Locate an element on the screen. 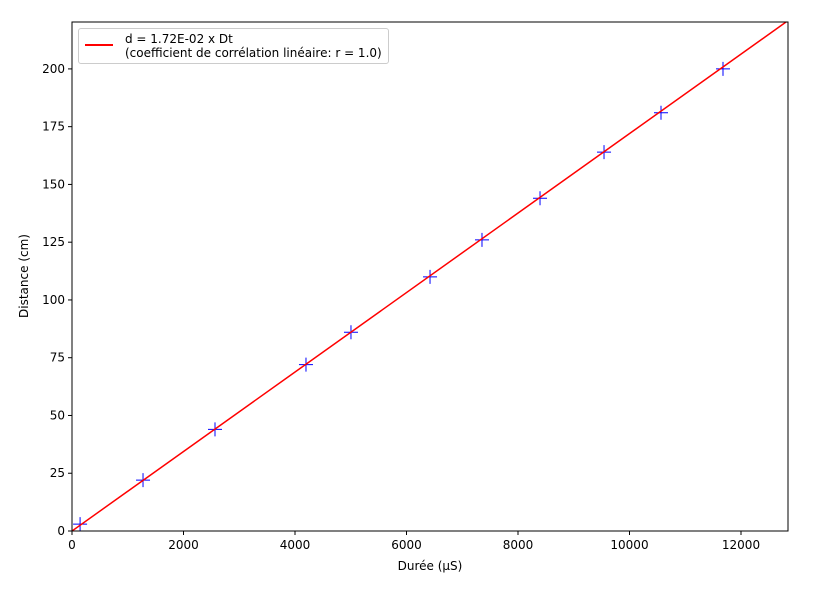 The image size is (820, 592). x-tick-label: 0 is located at coordinates (72, 545).